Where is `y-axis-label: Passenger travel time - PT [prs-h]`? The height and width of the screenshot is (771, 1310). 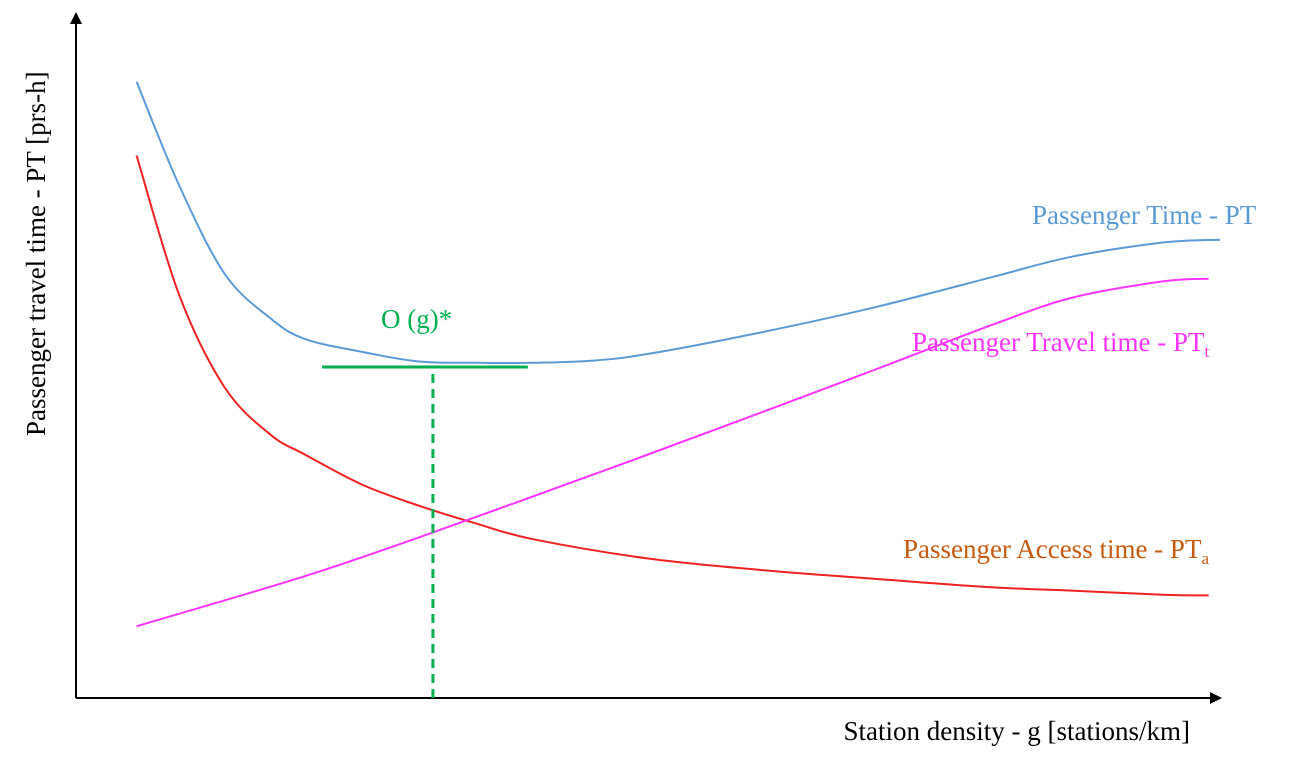
y-axis-label: Passenger travel time - PT [prs-h] is located at coordinates (36, 253).